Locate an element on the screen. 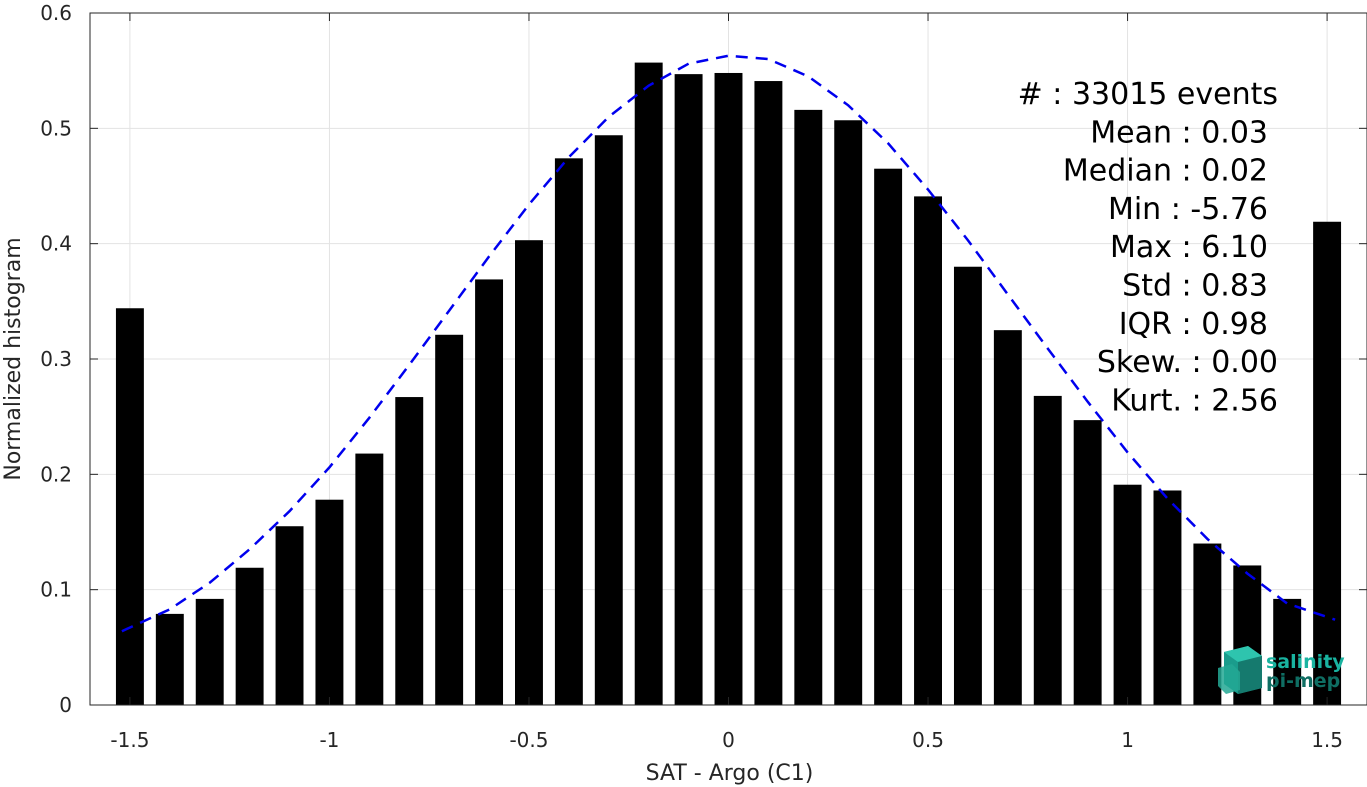  salinity-pimep-logo: salinity pi-mep is located at coordinates (1281, 670).